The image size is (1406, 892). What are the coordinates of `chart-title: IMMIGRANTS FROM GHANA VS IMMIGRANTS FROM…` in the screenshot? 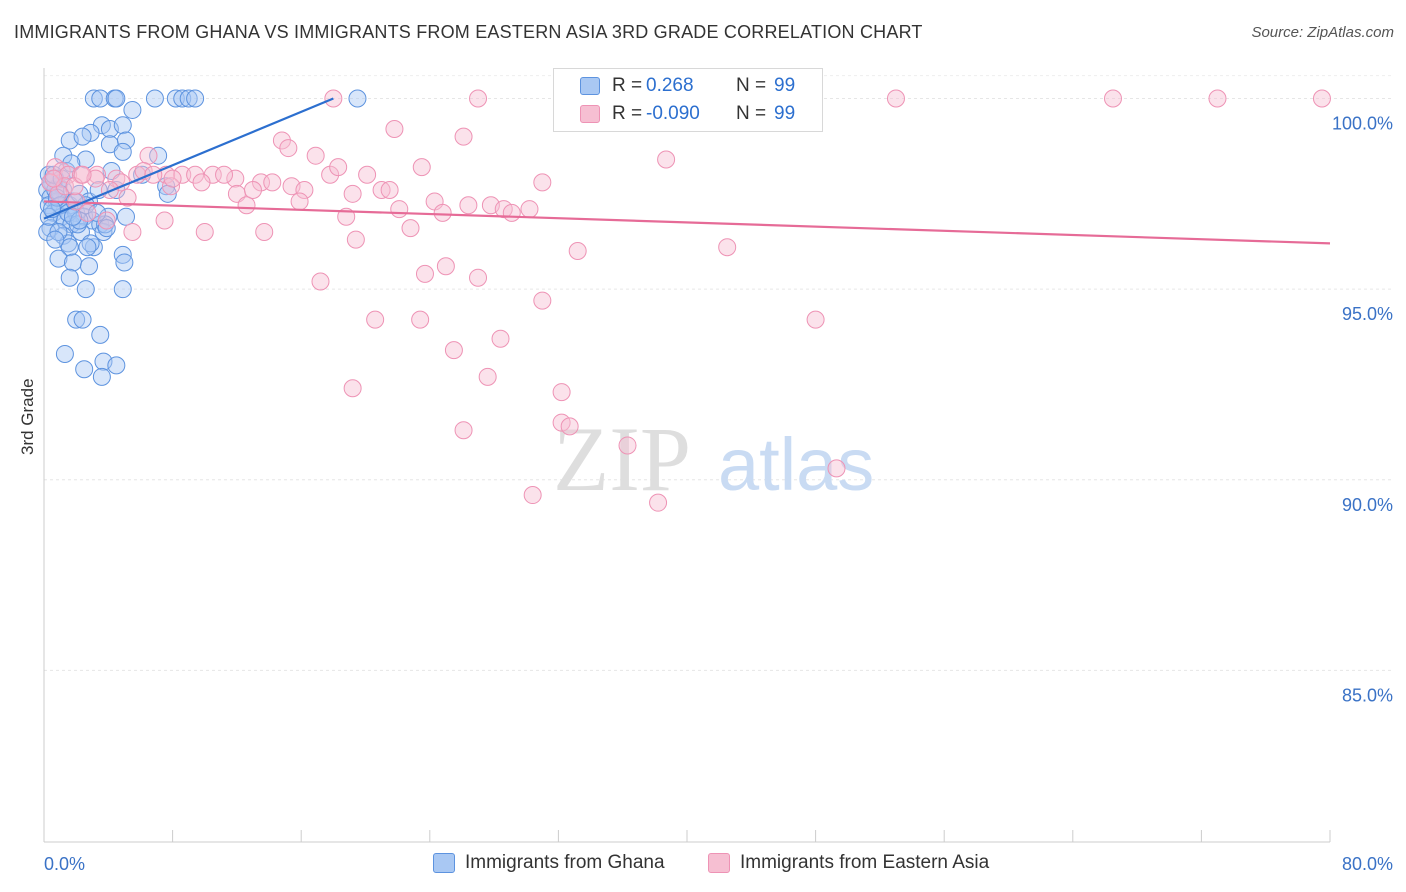 It's located at (468, 32).